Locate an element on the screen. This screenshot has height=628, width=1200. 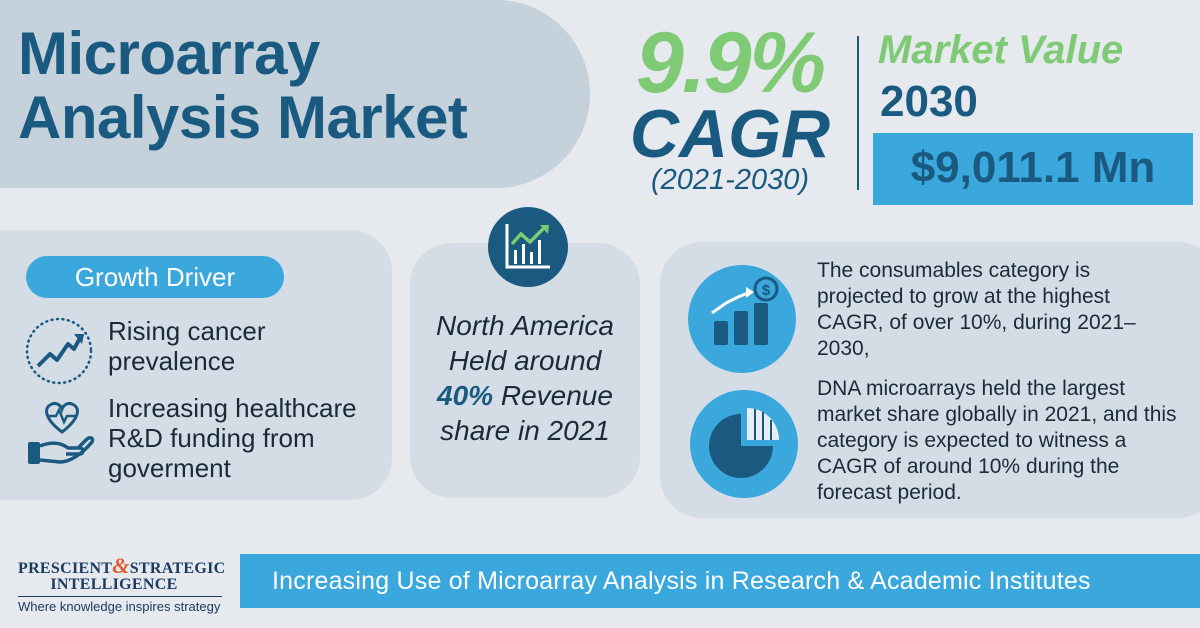
logo-word-prescient: PRESCIENT is located at coordinates (65, 568).